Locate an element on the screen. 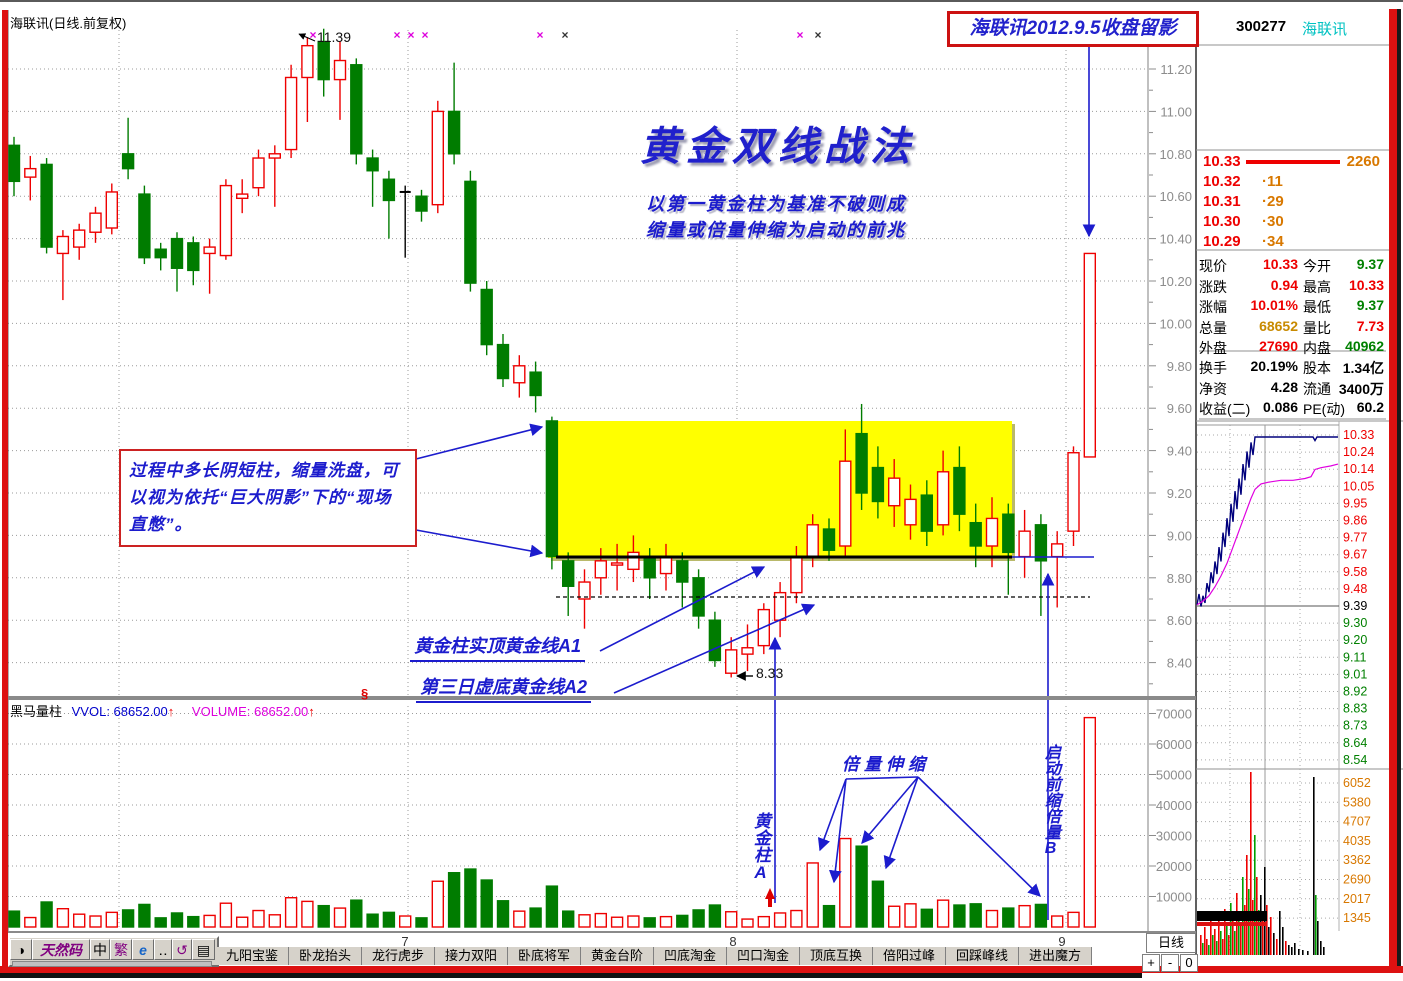 The image size is (1403, 981). note-box: 过程中多长阴短柱，缩量洗盘，可以视为依托“巨大阴影”下的“现场直憋”。 is located at coordinates (268, 498).